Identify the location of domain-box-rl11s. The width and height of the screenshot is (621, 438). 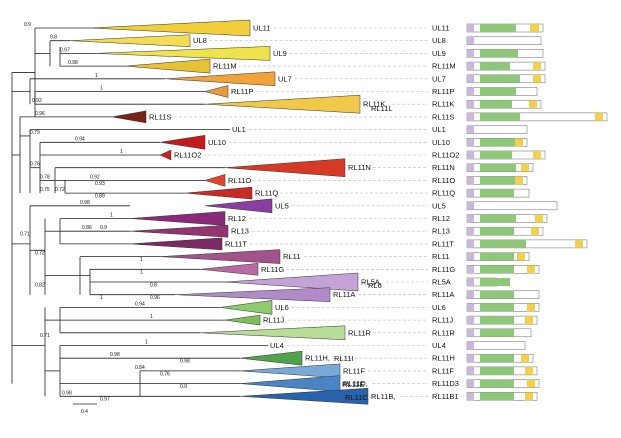
(537, 117).